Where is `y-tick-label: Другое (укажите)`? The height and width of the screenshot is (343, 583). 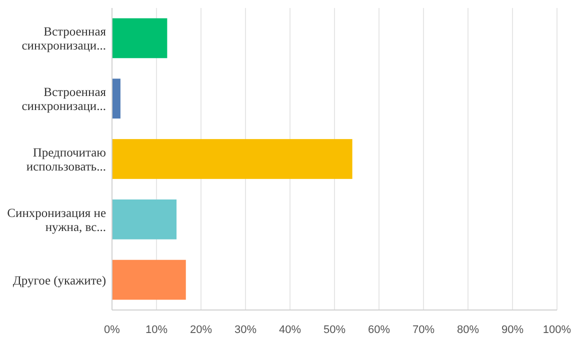 y-tick-label: Другое (укажите) is located at coordinates (59, 280).